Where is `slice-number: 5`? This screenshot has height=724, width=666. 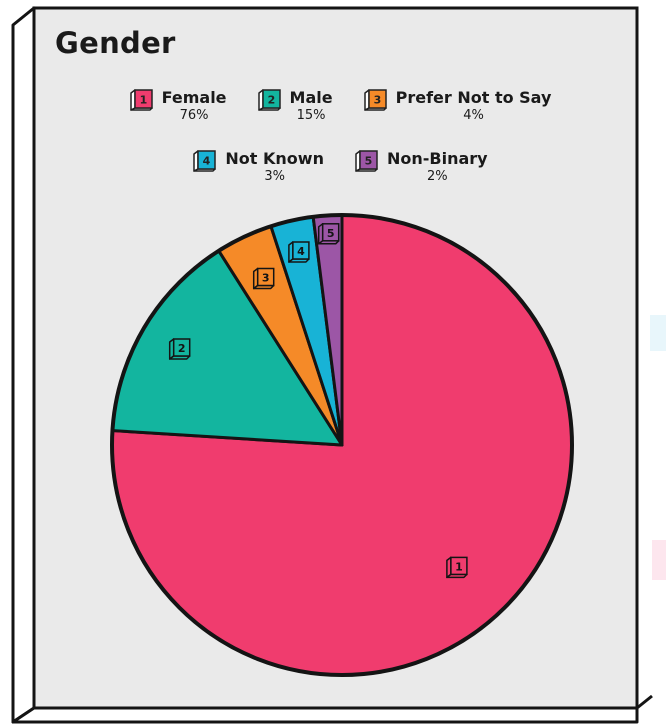 slice-number: 5 is located at coordinates (331, 233).